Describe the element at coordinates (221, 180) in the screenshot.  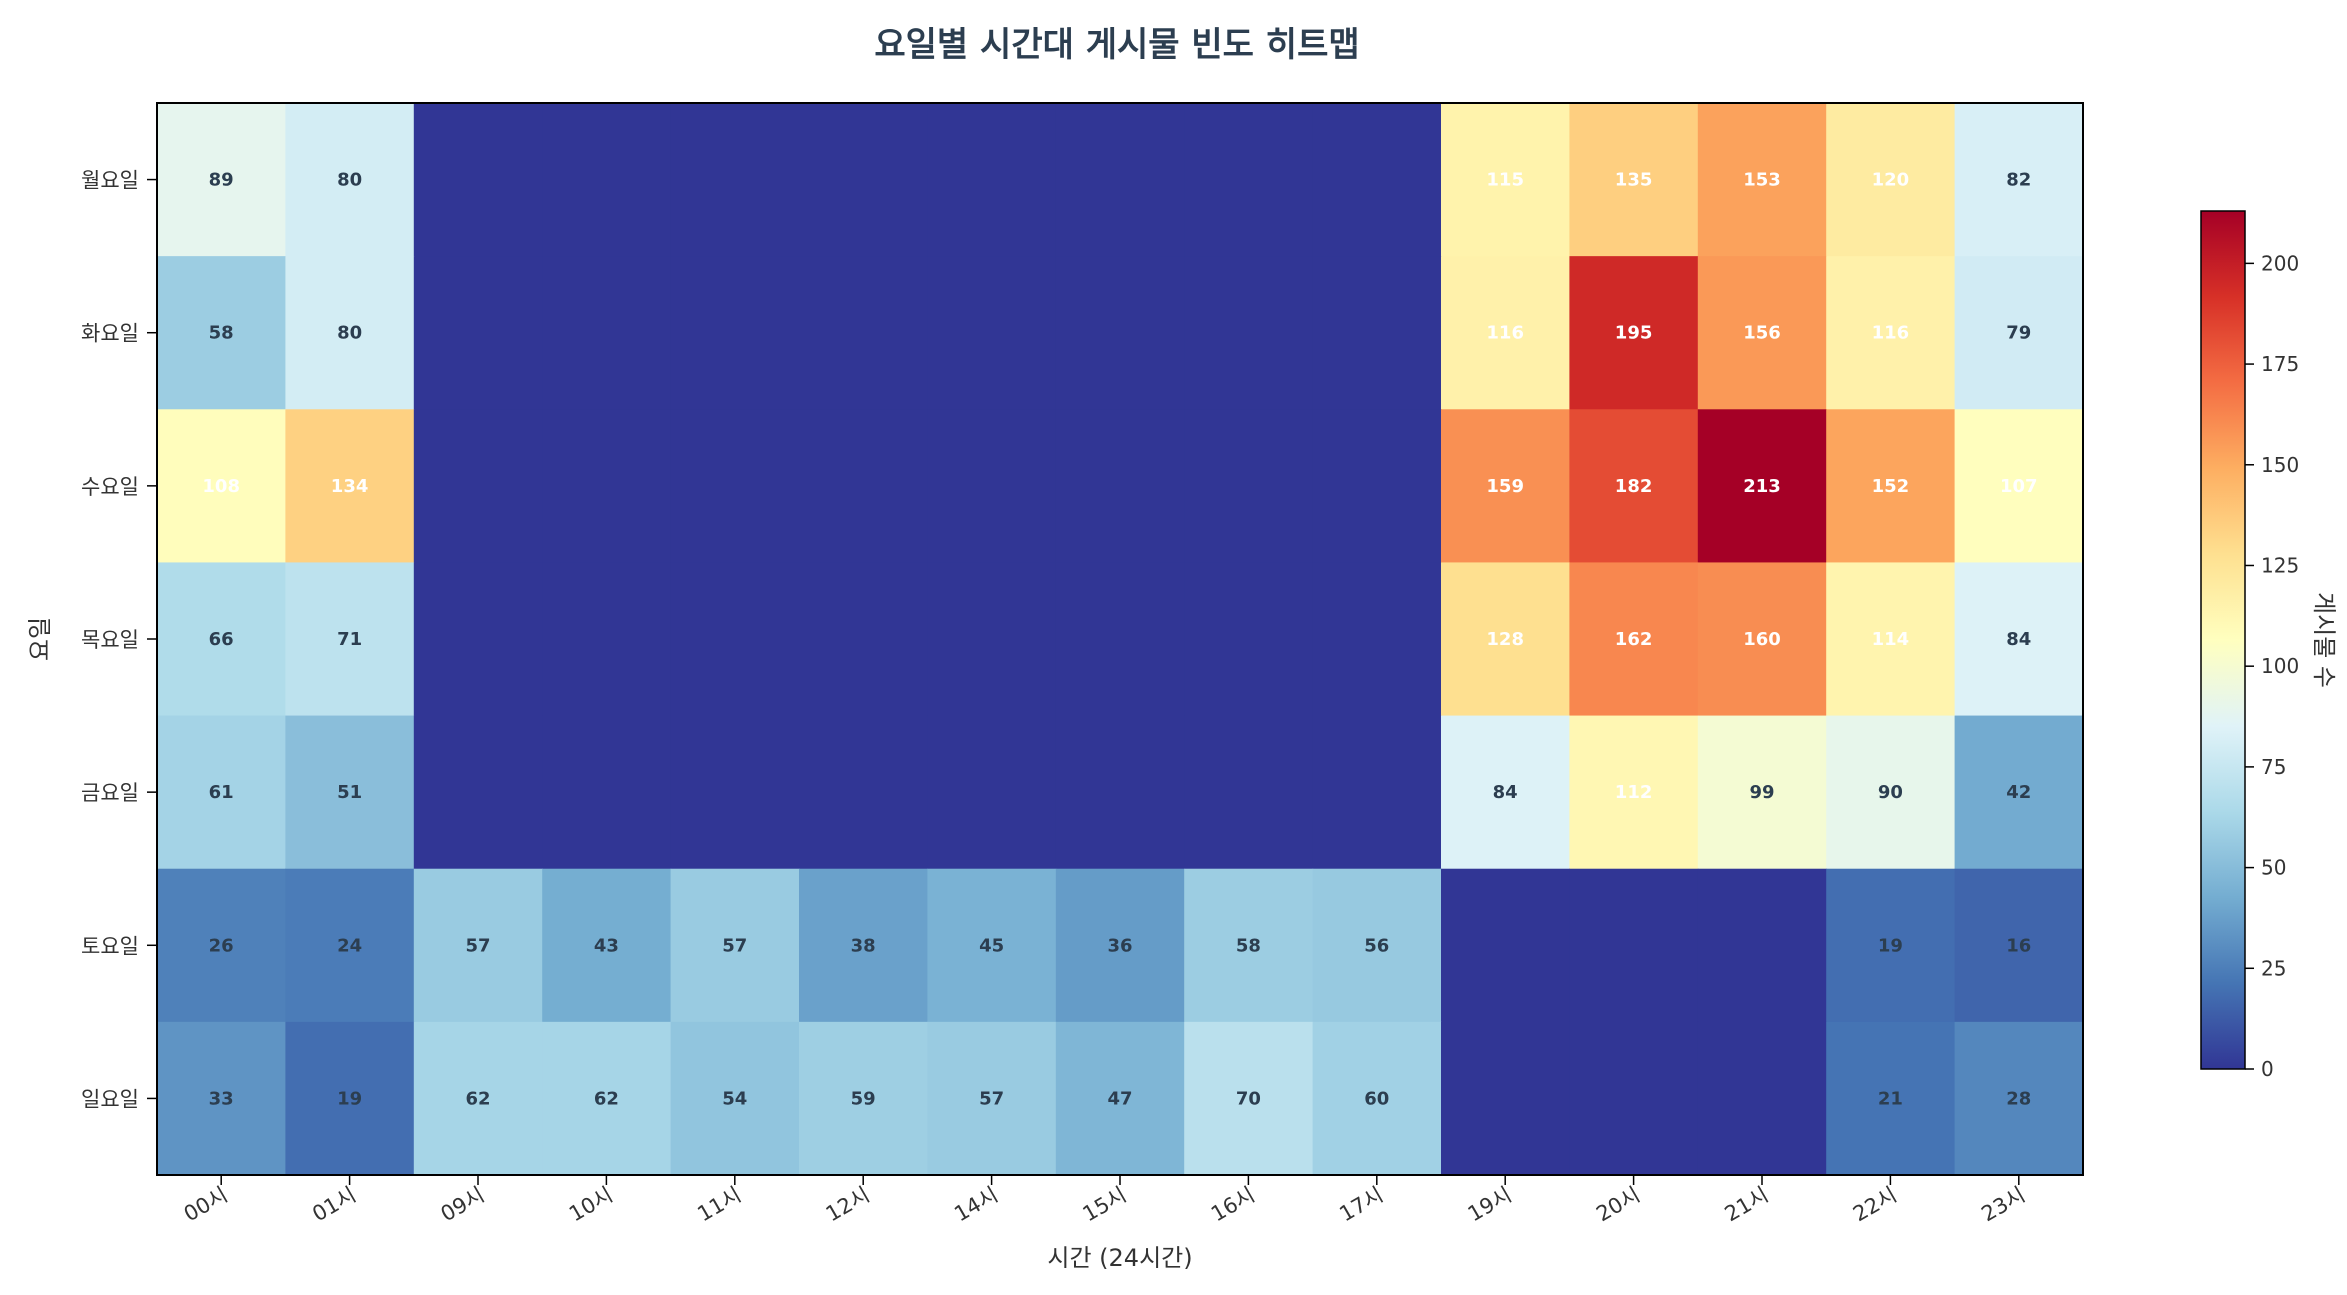
I see `cell-value-label: 89` at that location.